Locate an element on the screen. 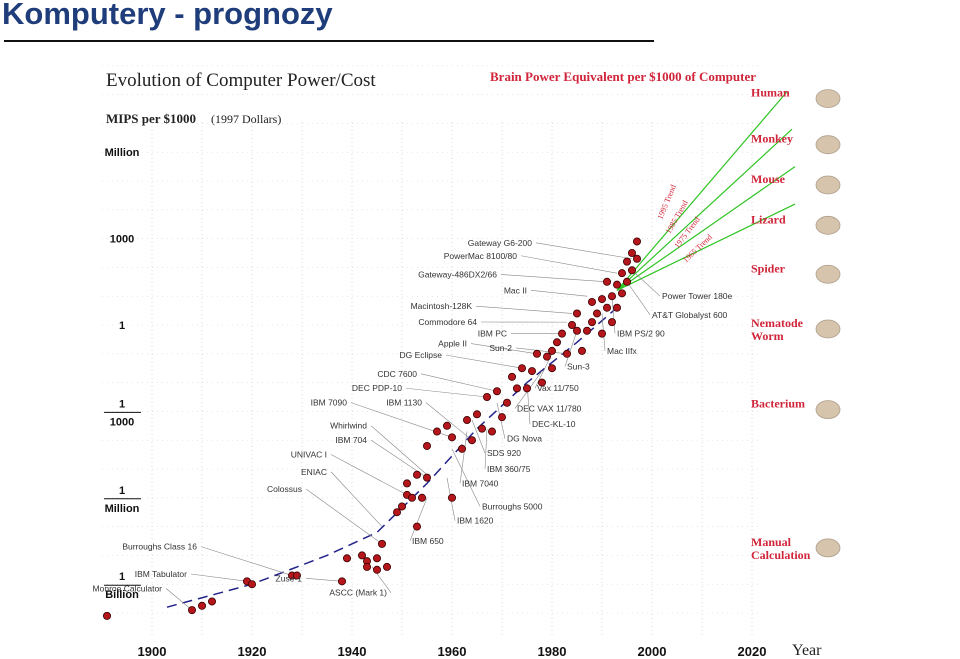  x-tick-label: 2020 is located at coordinates (752, 651).